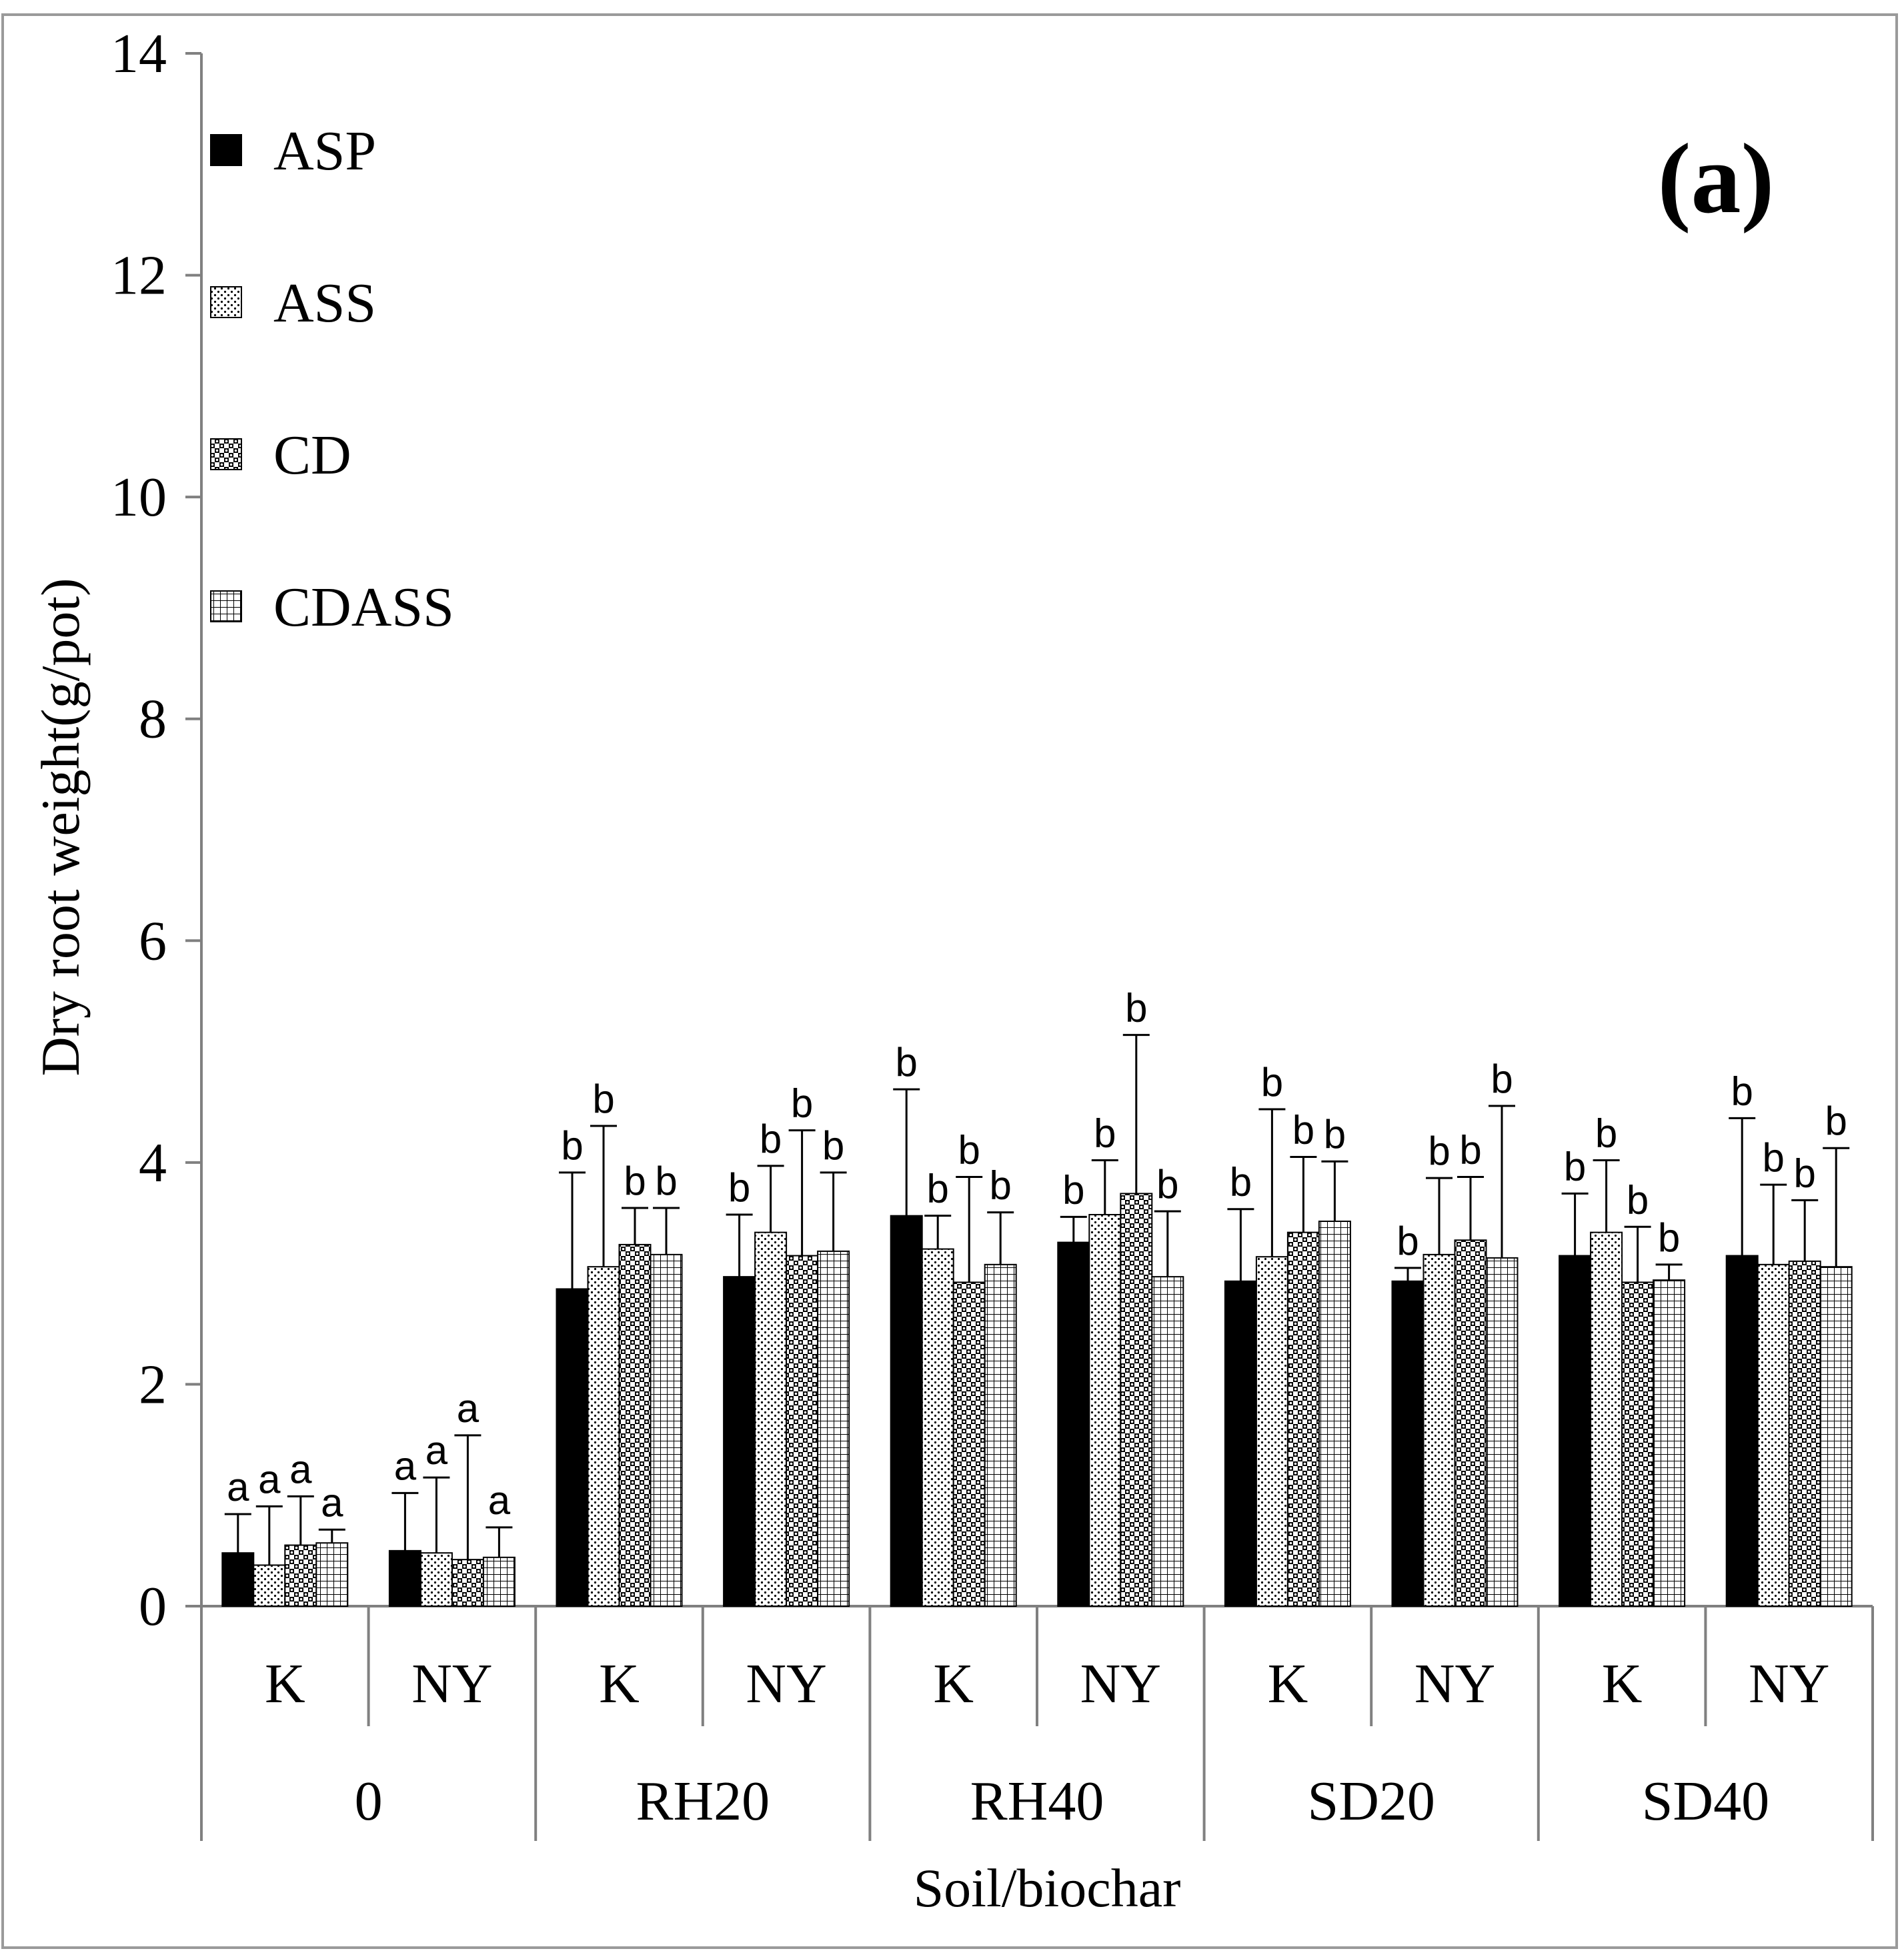 The height and width of the screenshot is (1955, 1904). I want to click on group-label: RH40, so click(1037, 1801).